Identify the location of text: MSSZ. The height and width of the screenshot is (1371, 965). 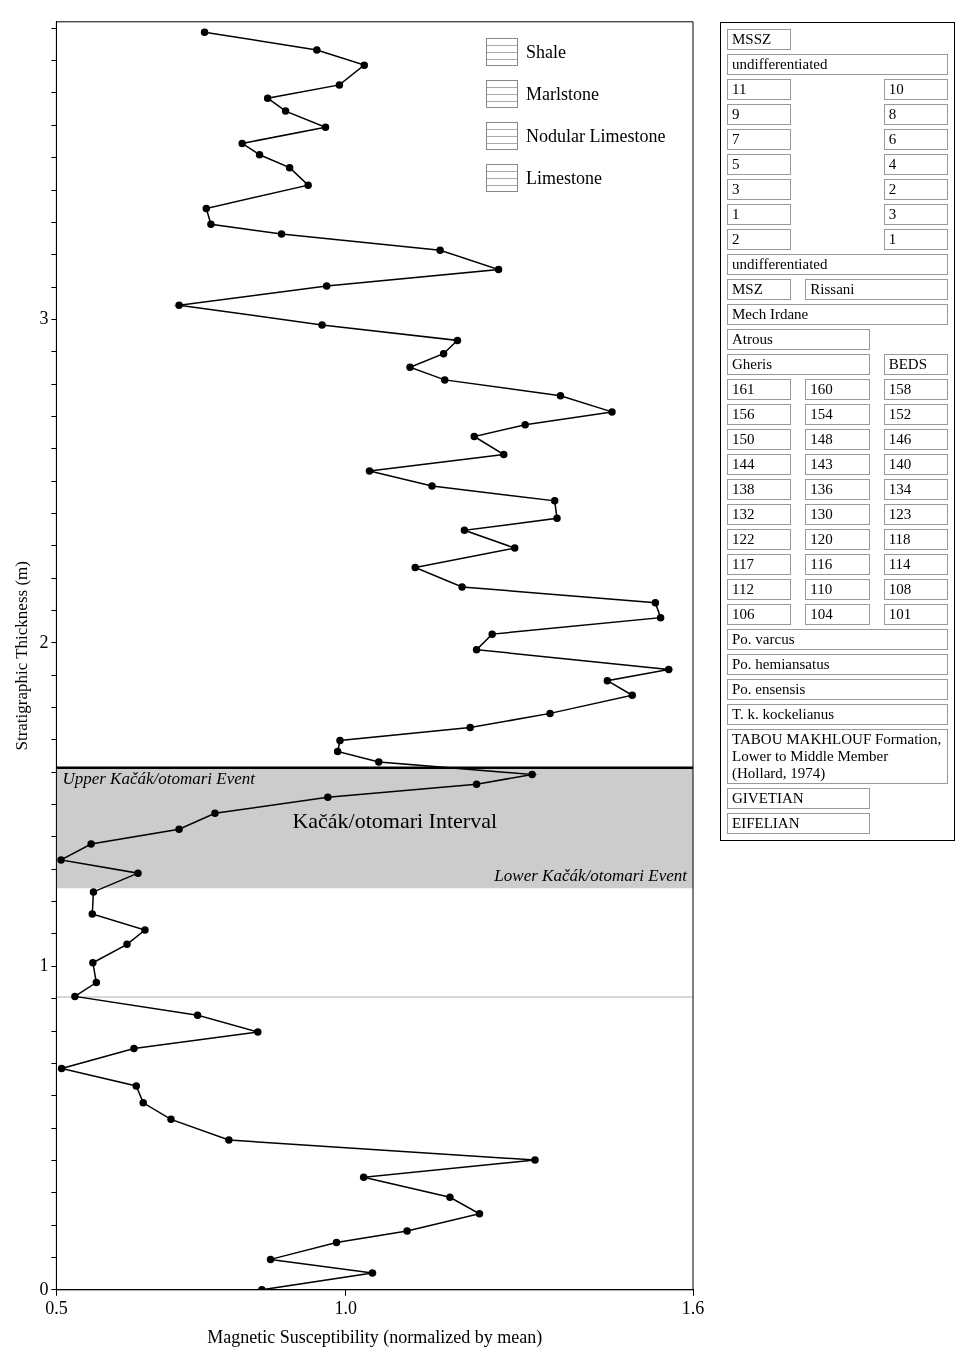
(759, 39).